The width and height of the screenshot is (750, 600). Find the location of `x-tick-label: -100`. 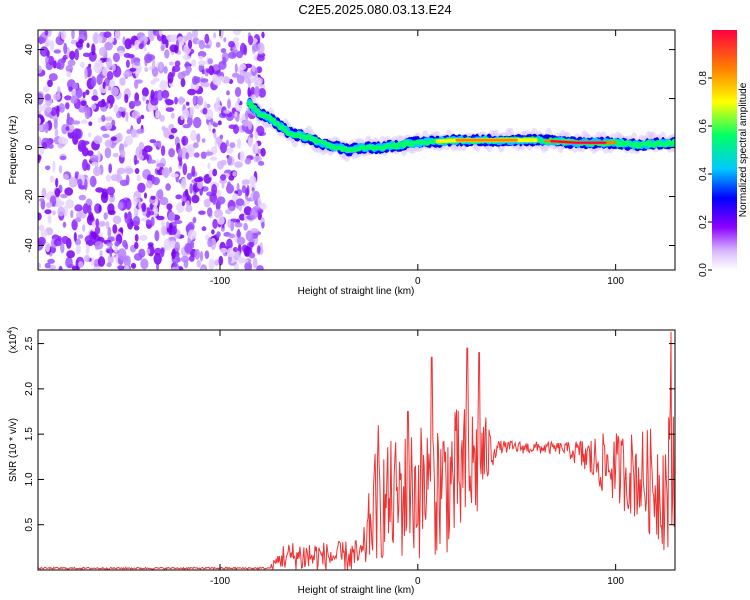

x-tick-label: -100 is located at coordinates (220, 581).